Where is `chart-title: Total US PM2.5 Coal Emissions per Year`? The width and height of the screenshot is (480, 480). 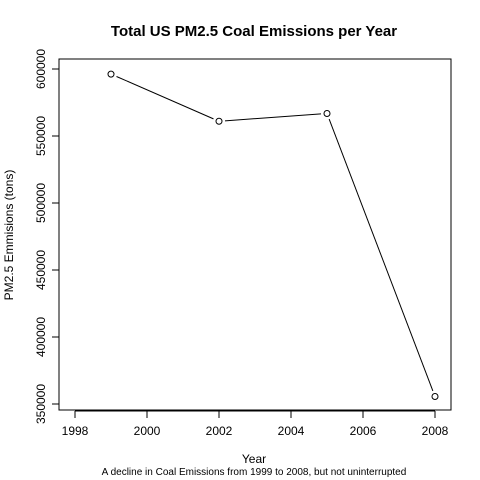 chart-title: Total US PM2.5 Coal Emissions per Year is located at coordinates (254, 31).